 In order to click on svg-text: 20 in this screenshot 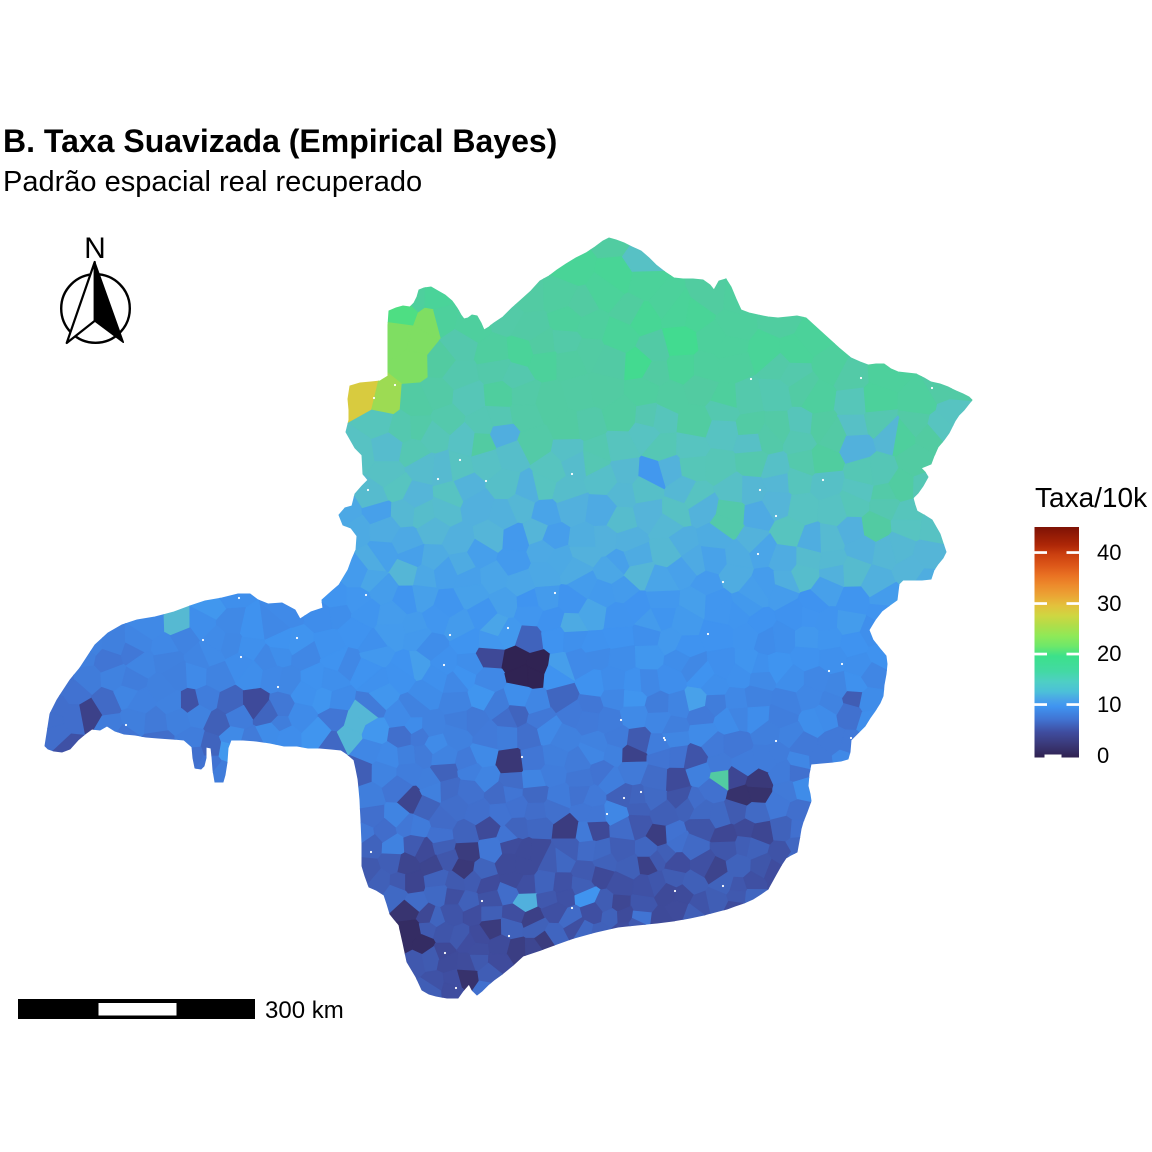, I will do `click(1109, 653)`.